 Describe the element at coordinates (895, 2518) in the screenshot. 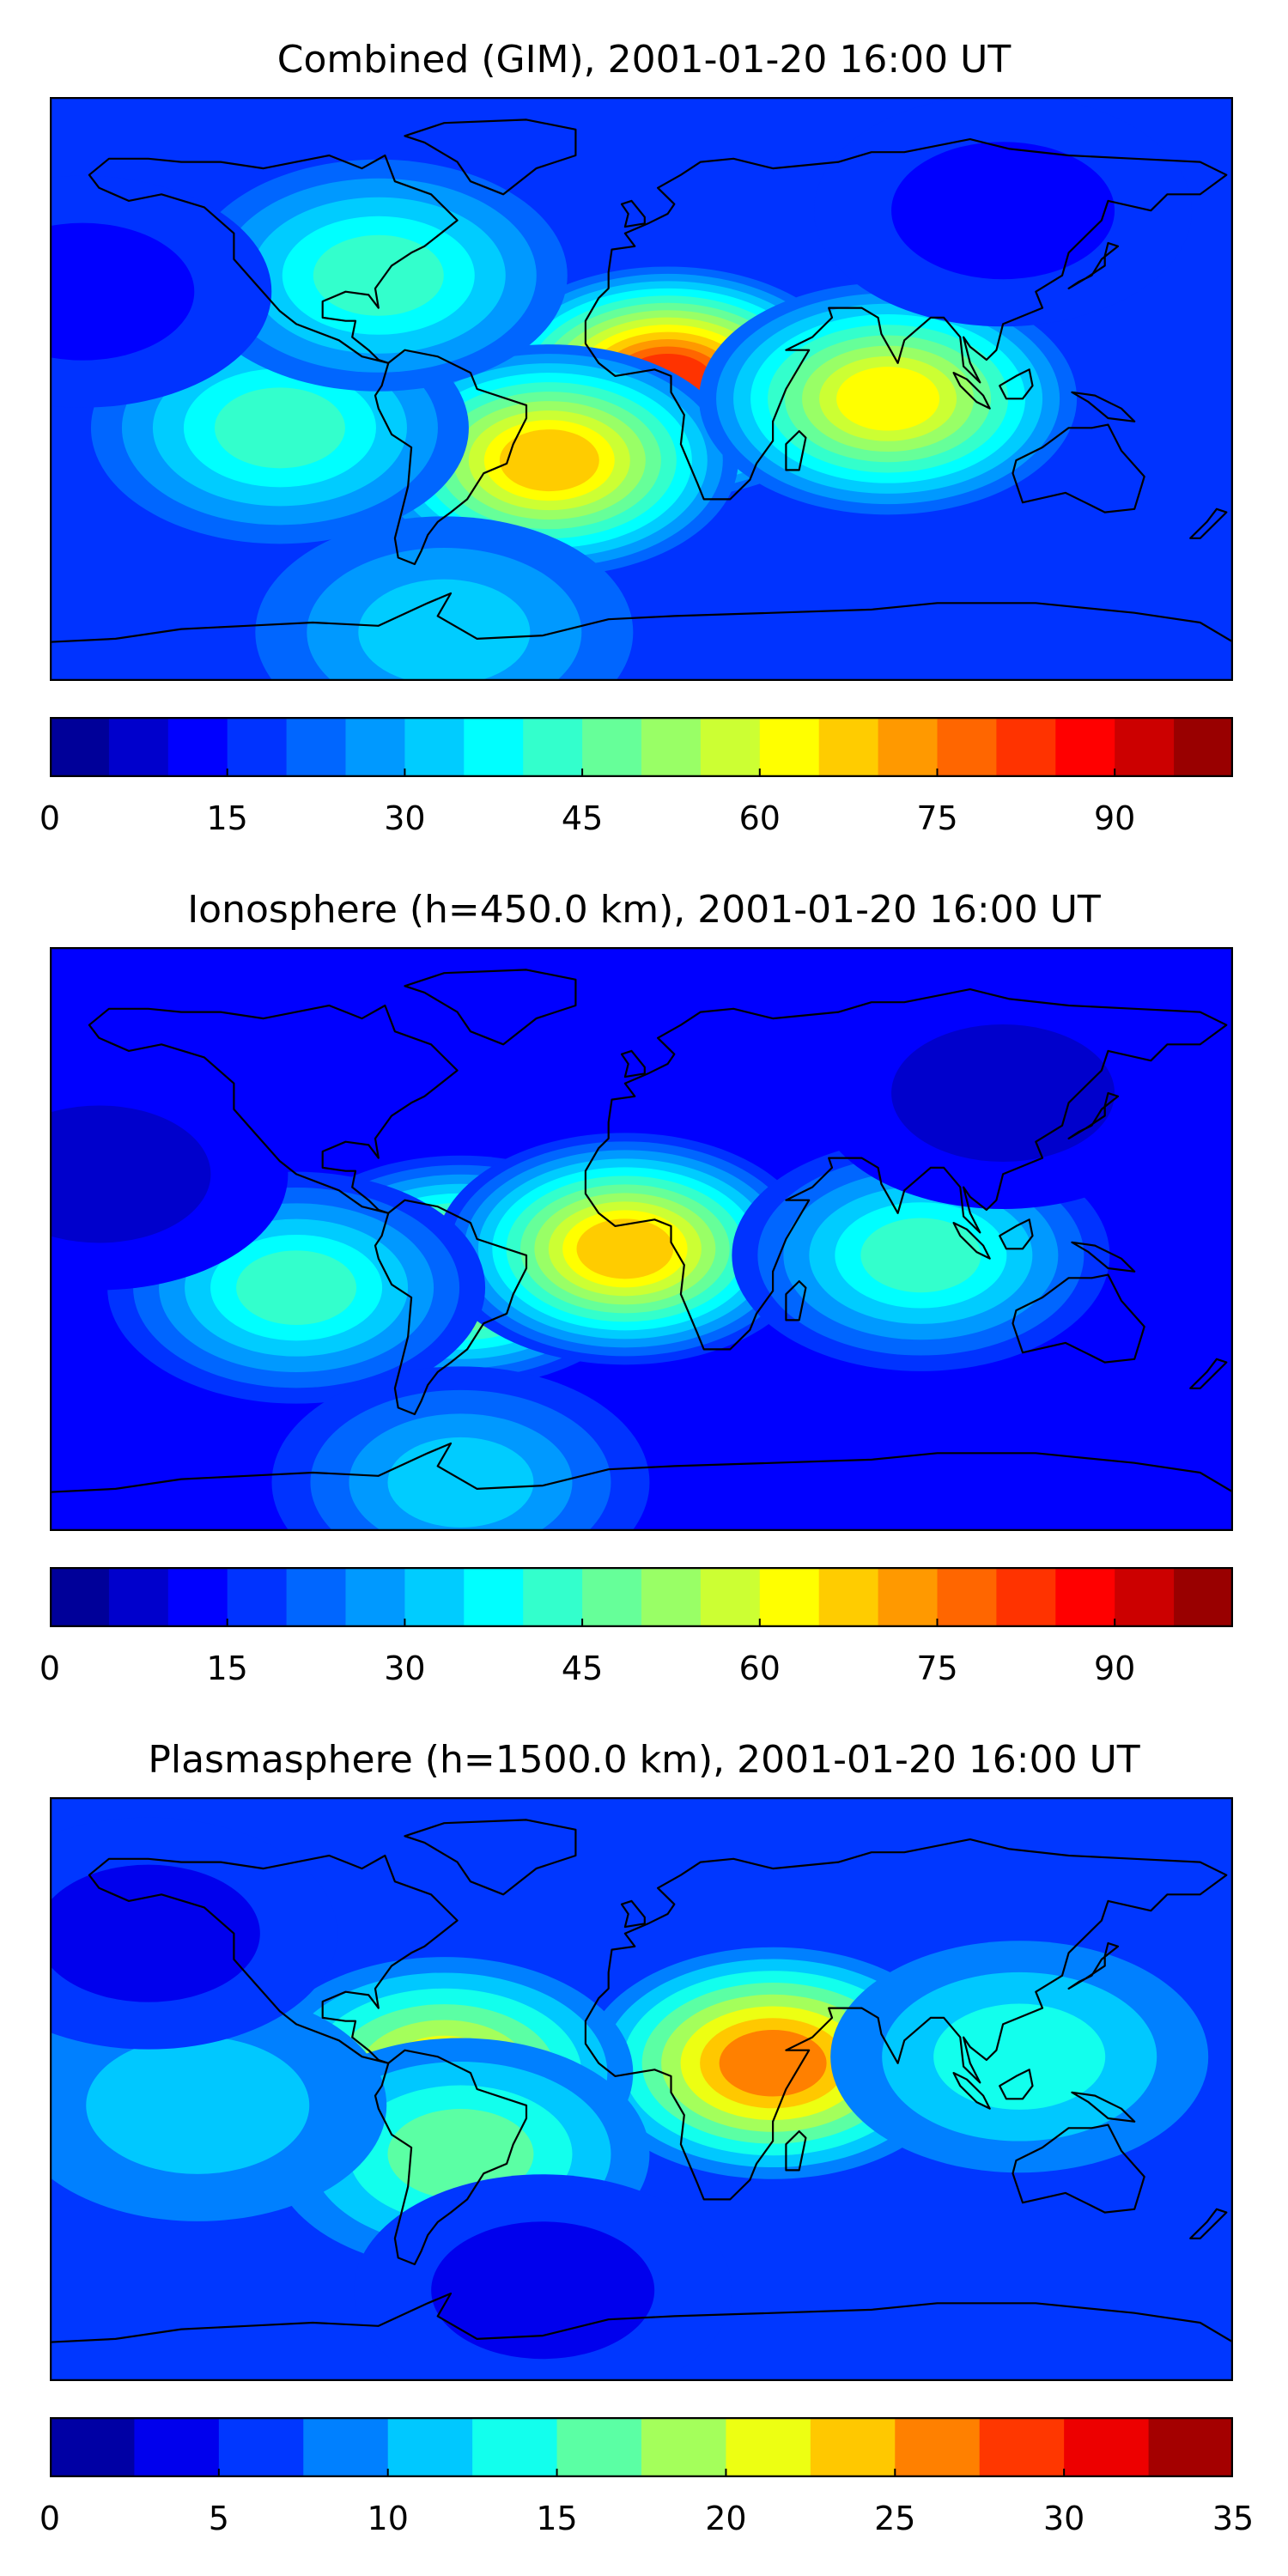

I see `colorbar-tick-label: 25` at that location.